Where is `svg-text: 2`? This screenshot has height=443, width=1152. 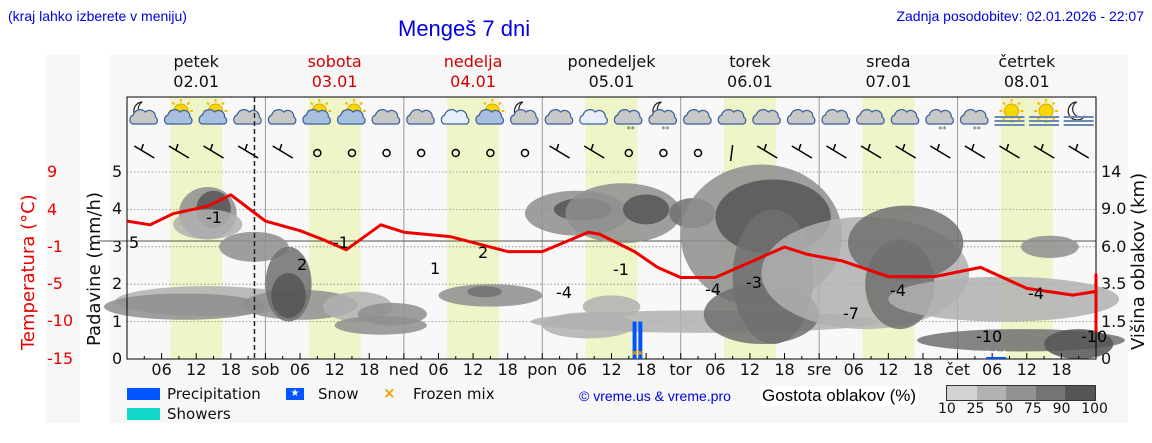 svg-text: 2 is located at coordinates (483, 252).